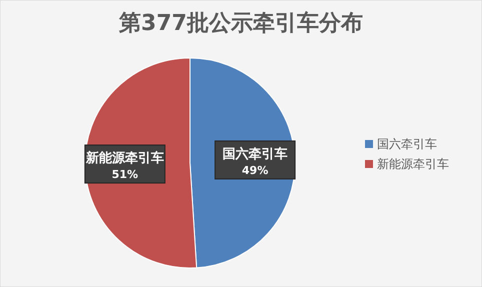  What do you see at coordinates (124, 158) in the screenshot?
I see `slice-label: 新能源牵引车` at bounding box center [124, 158].